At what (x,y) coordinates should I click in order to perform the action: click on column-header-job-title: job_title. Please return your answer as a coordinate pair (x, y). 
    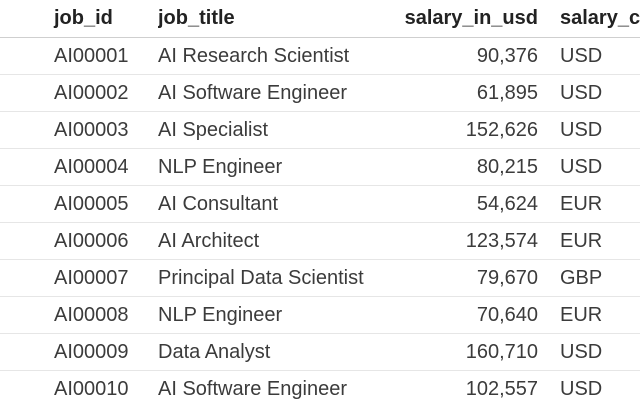
    Looking at the image, I should click on (276, 19).